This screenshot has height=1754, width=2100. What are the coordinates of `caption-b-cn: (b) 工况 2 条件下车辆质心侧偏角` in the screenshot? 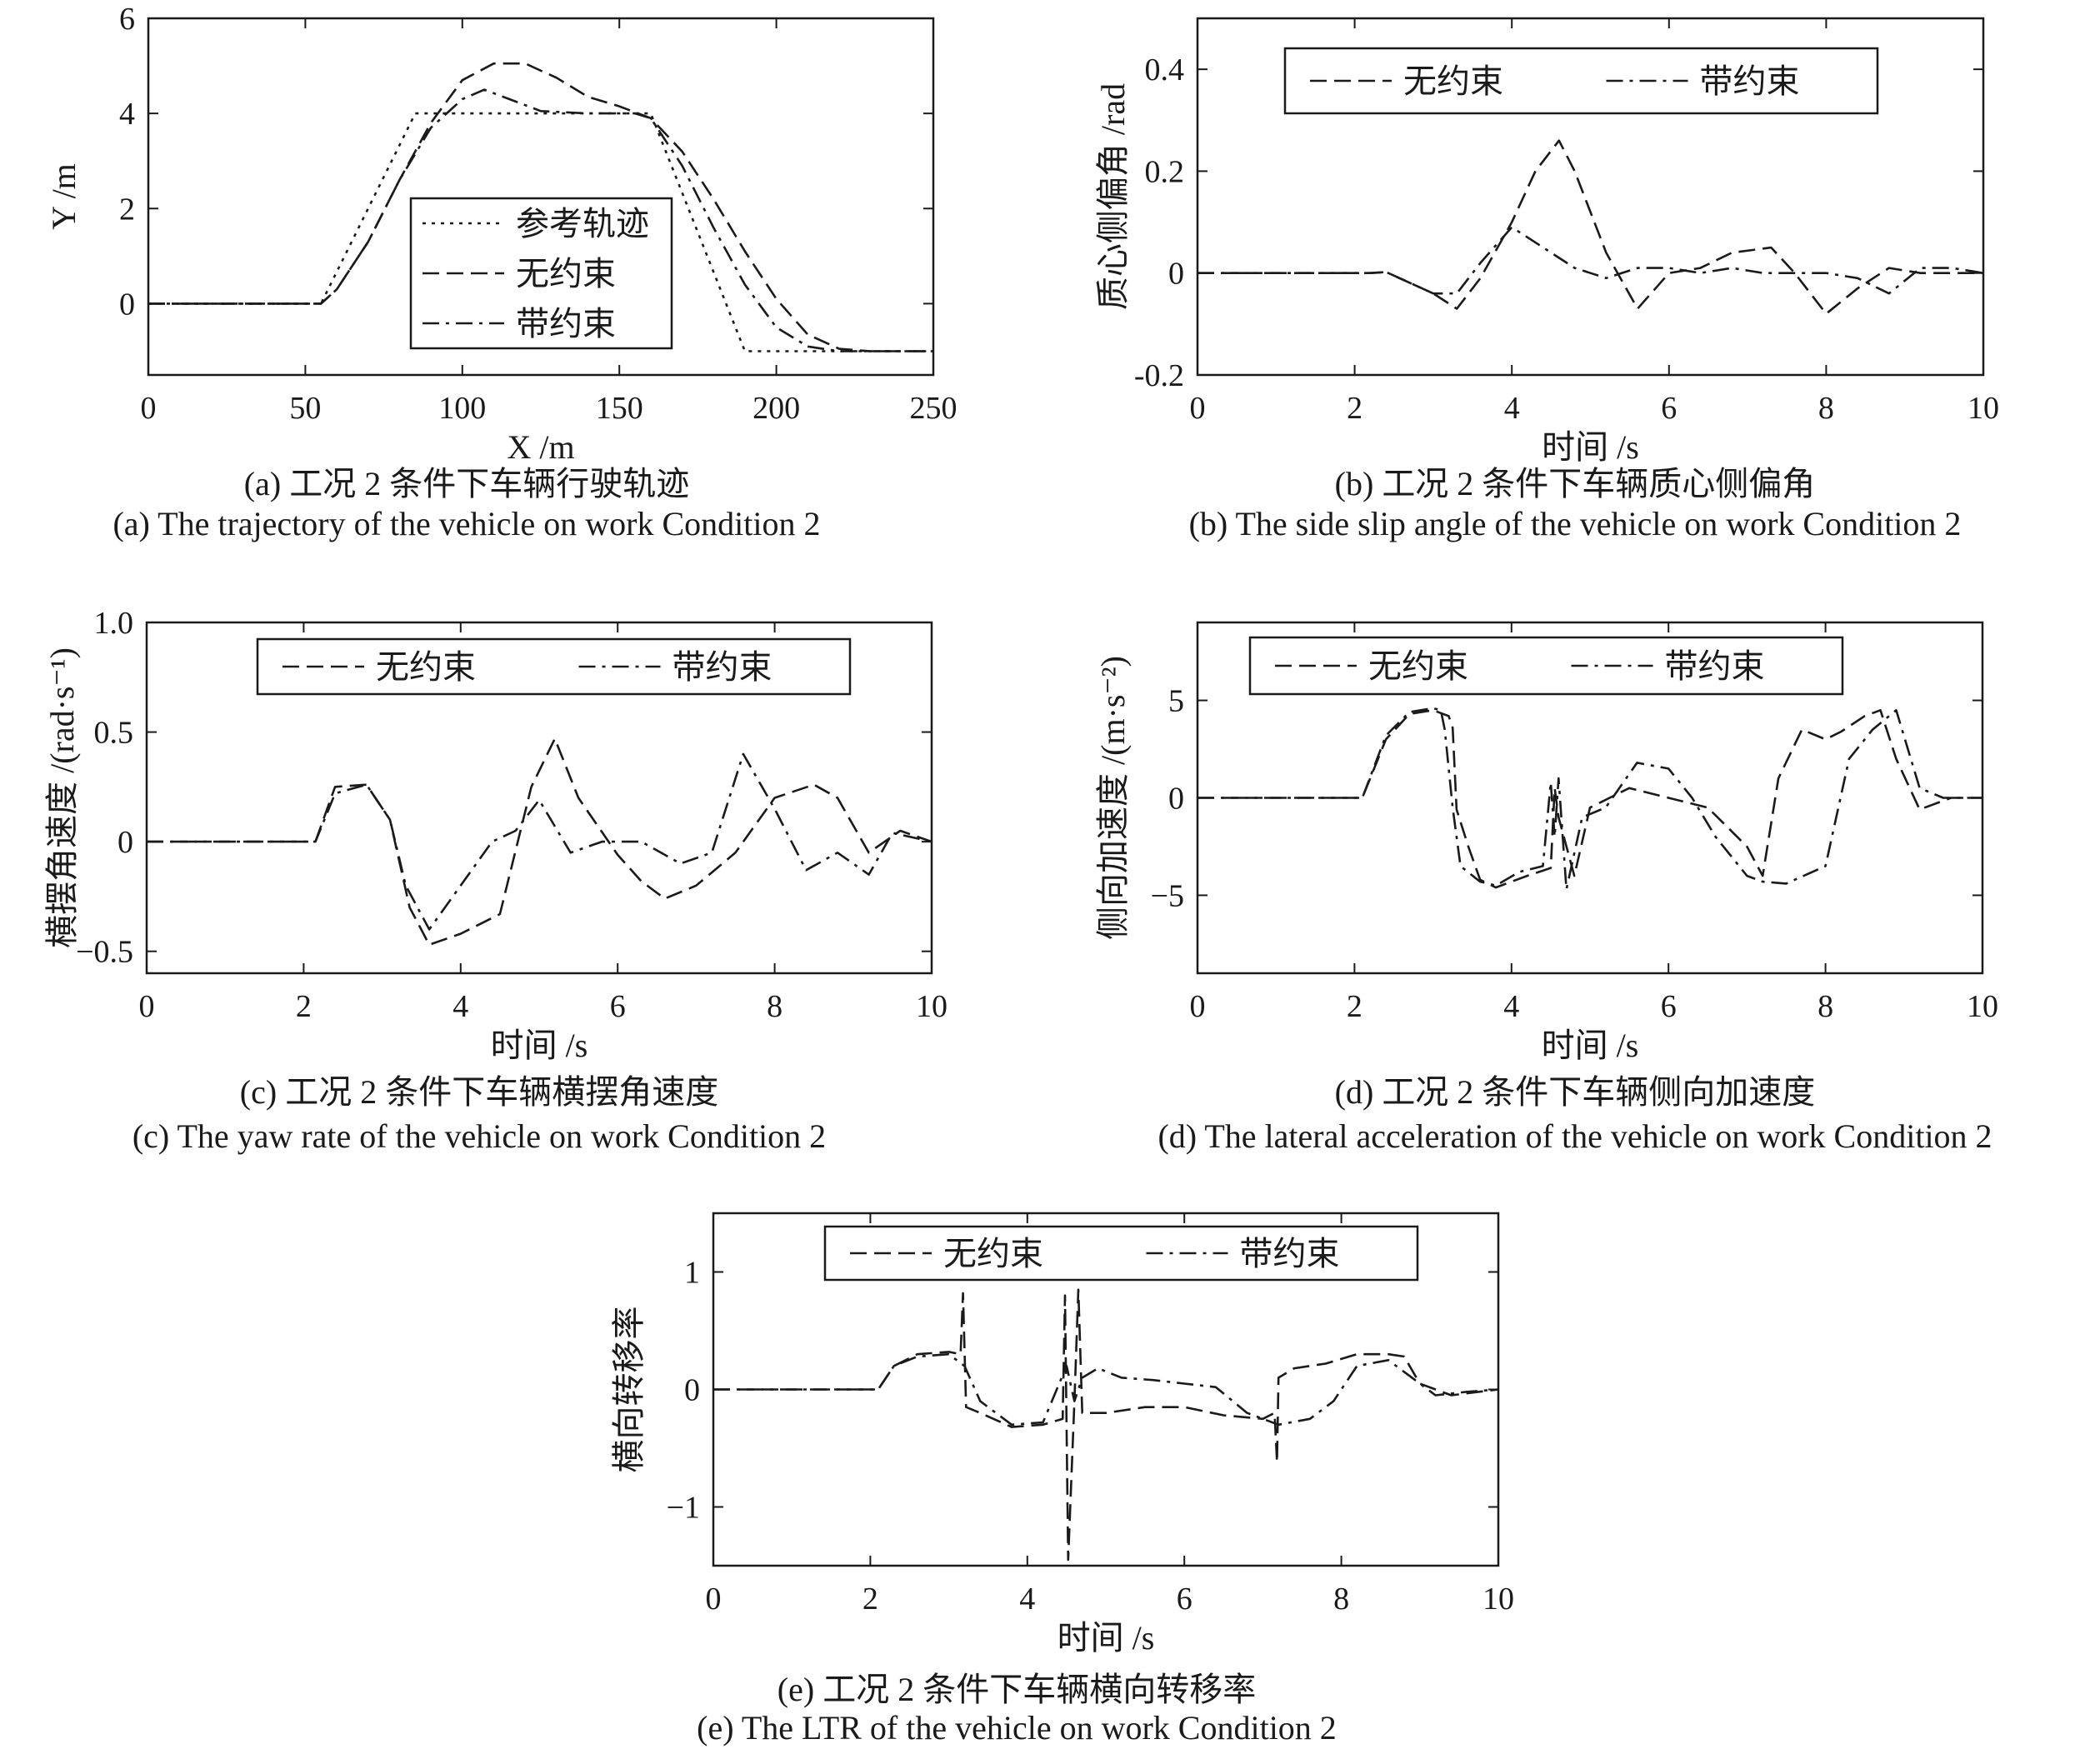 It's located at (1575, 483).